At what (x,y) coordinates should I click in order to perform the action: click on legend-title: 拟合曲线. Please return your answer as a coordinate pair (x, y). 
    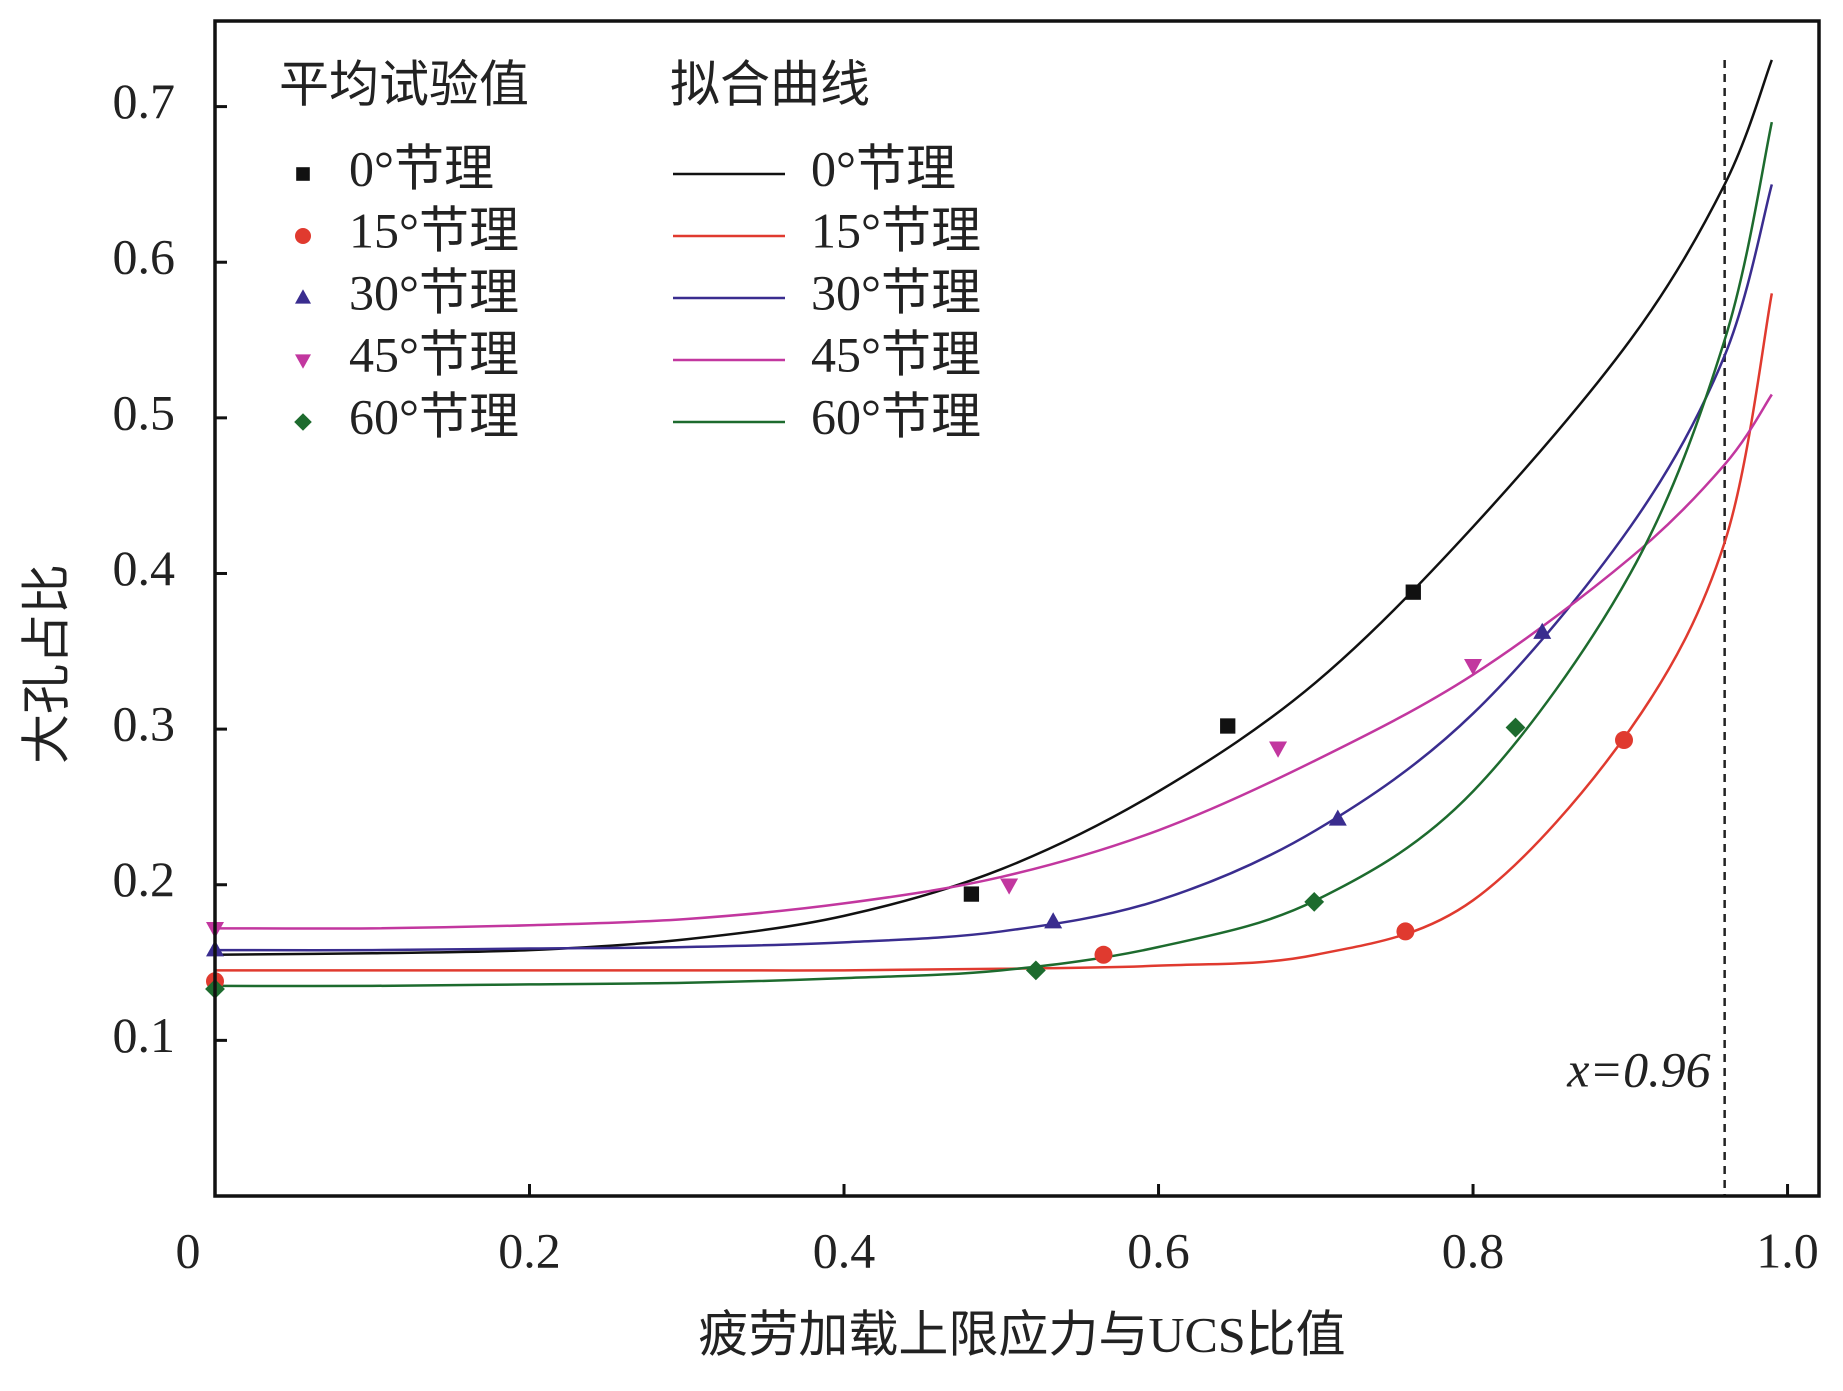
    Looking at the image, I should click on (770, 84).